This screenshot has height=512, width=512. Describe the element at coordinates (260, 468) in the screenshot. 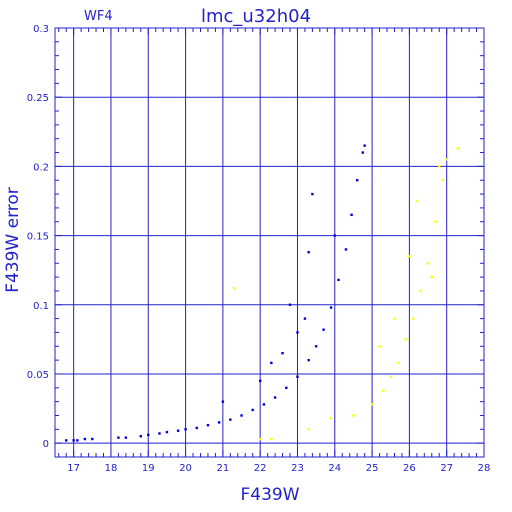

I see `x-tick-label-22: 22` at that location.